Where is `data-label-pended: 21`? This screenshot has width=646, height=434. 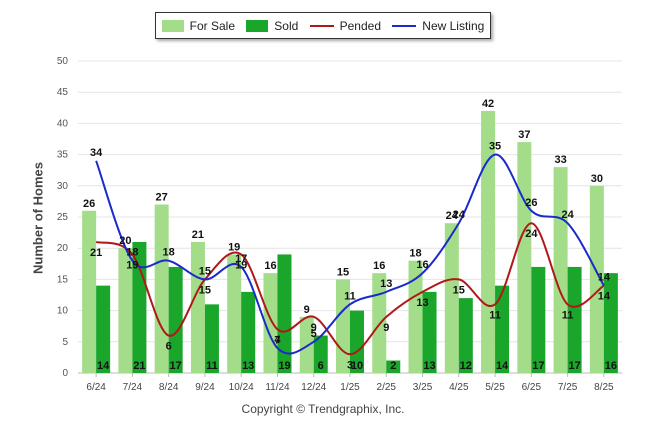 data-label-pended: 21 is located at coordinates (96, 253).